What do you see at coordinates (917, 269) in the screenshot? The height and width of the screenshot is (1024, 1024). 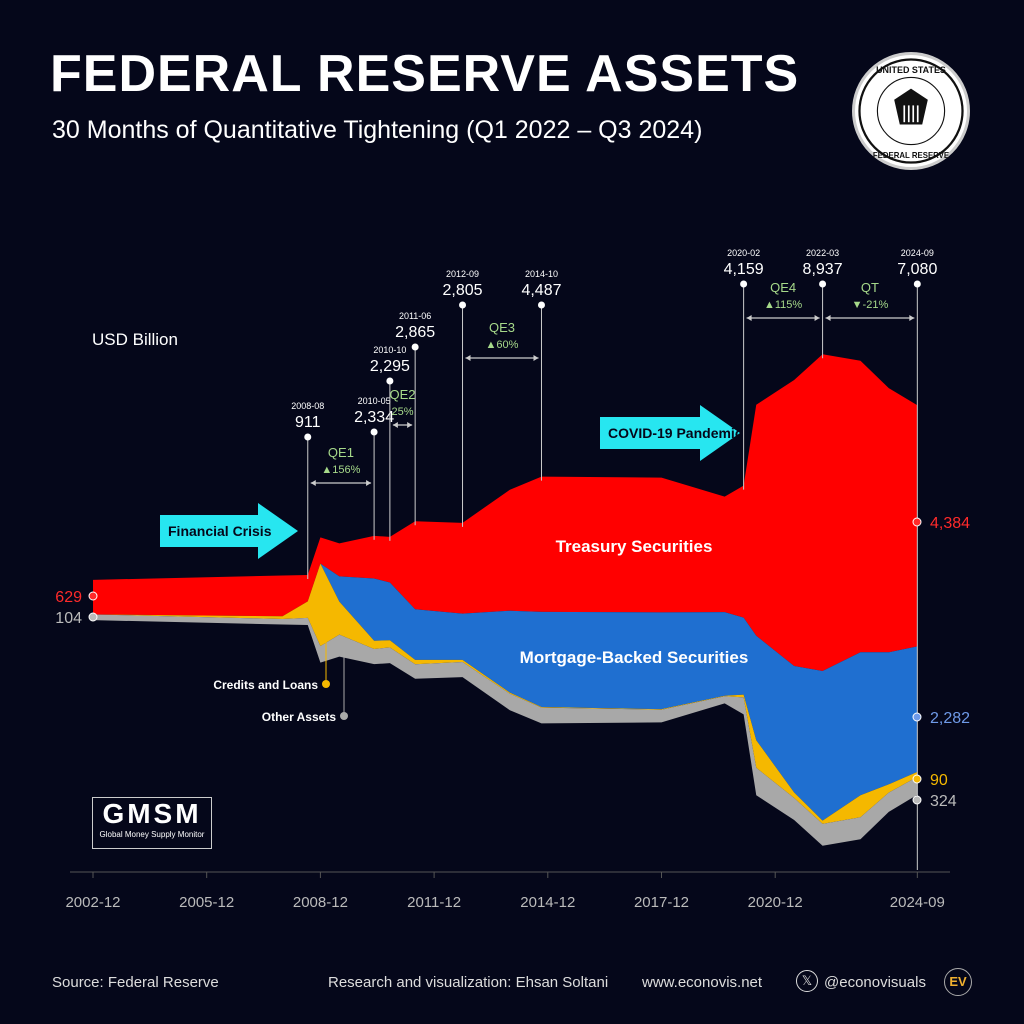 I see `event-value: 7,080` at bounding box center [917, 269].